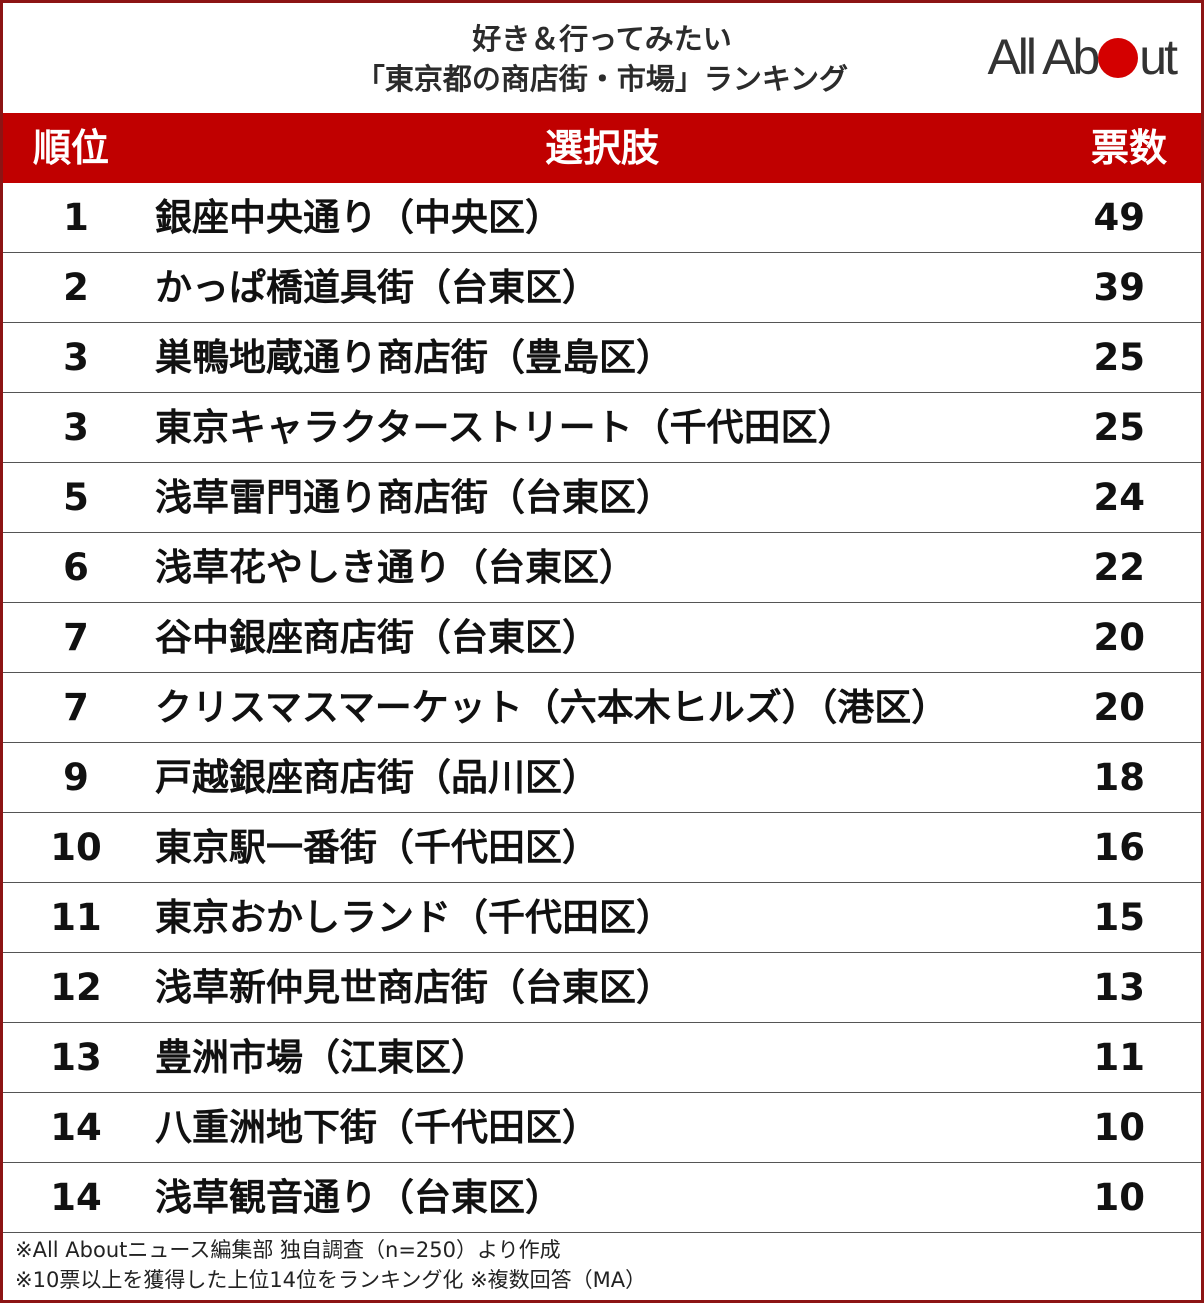 The height and width of the screenshot is (1303, 1204). I want to click on footnote-source: ※All Aboutニュース編集部 独自調査（n=250）より作成, so click(288, 1250).